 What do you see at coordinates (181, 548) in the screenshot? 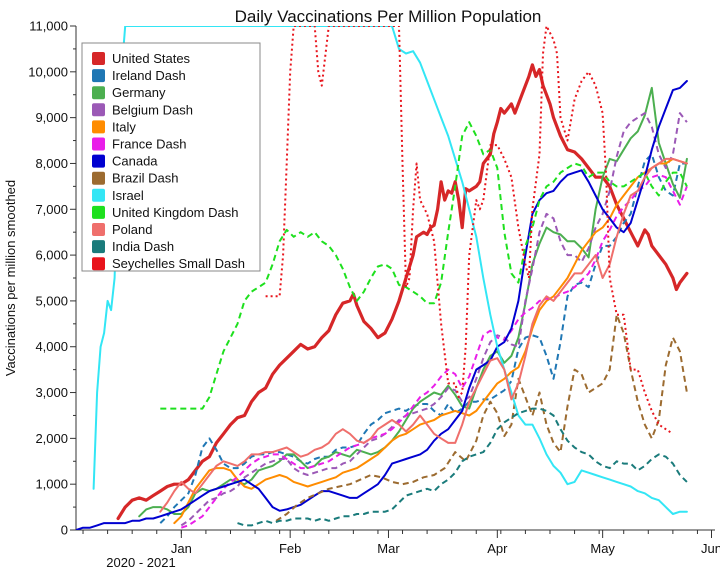
I see `x-tick-label: Jan` at bounding box center [181, 548].